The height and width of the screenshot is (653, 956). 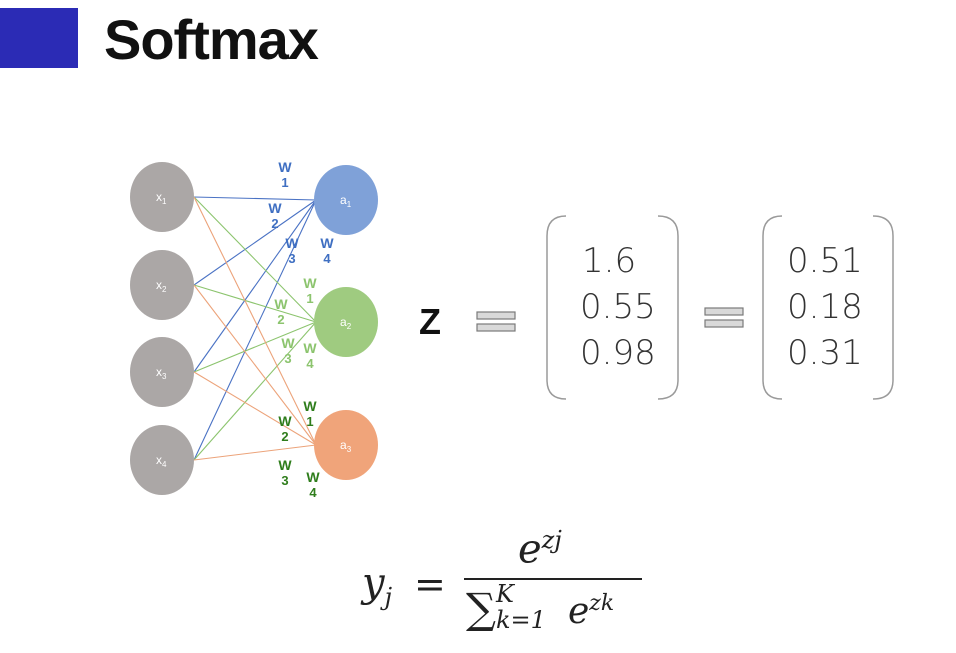 I want to click on edge-x1-a3, so click(x=255, y=321).